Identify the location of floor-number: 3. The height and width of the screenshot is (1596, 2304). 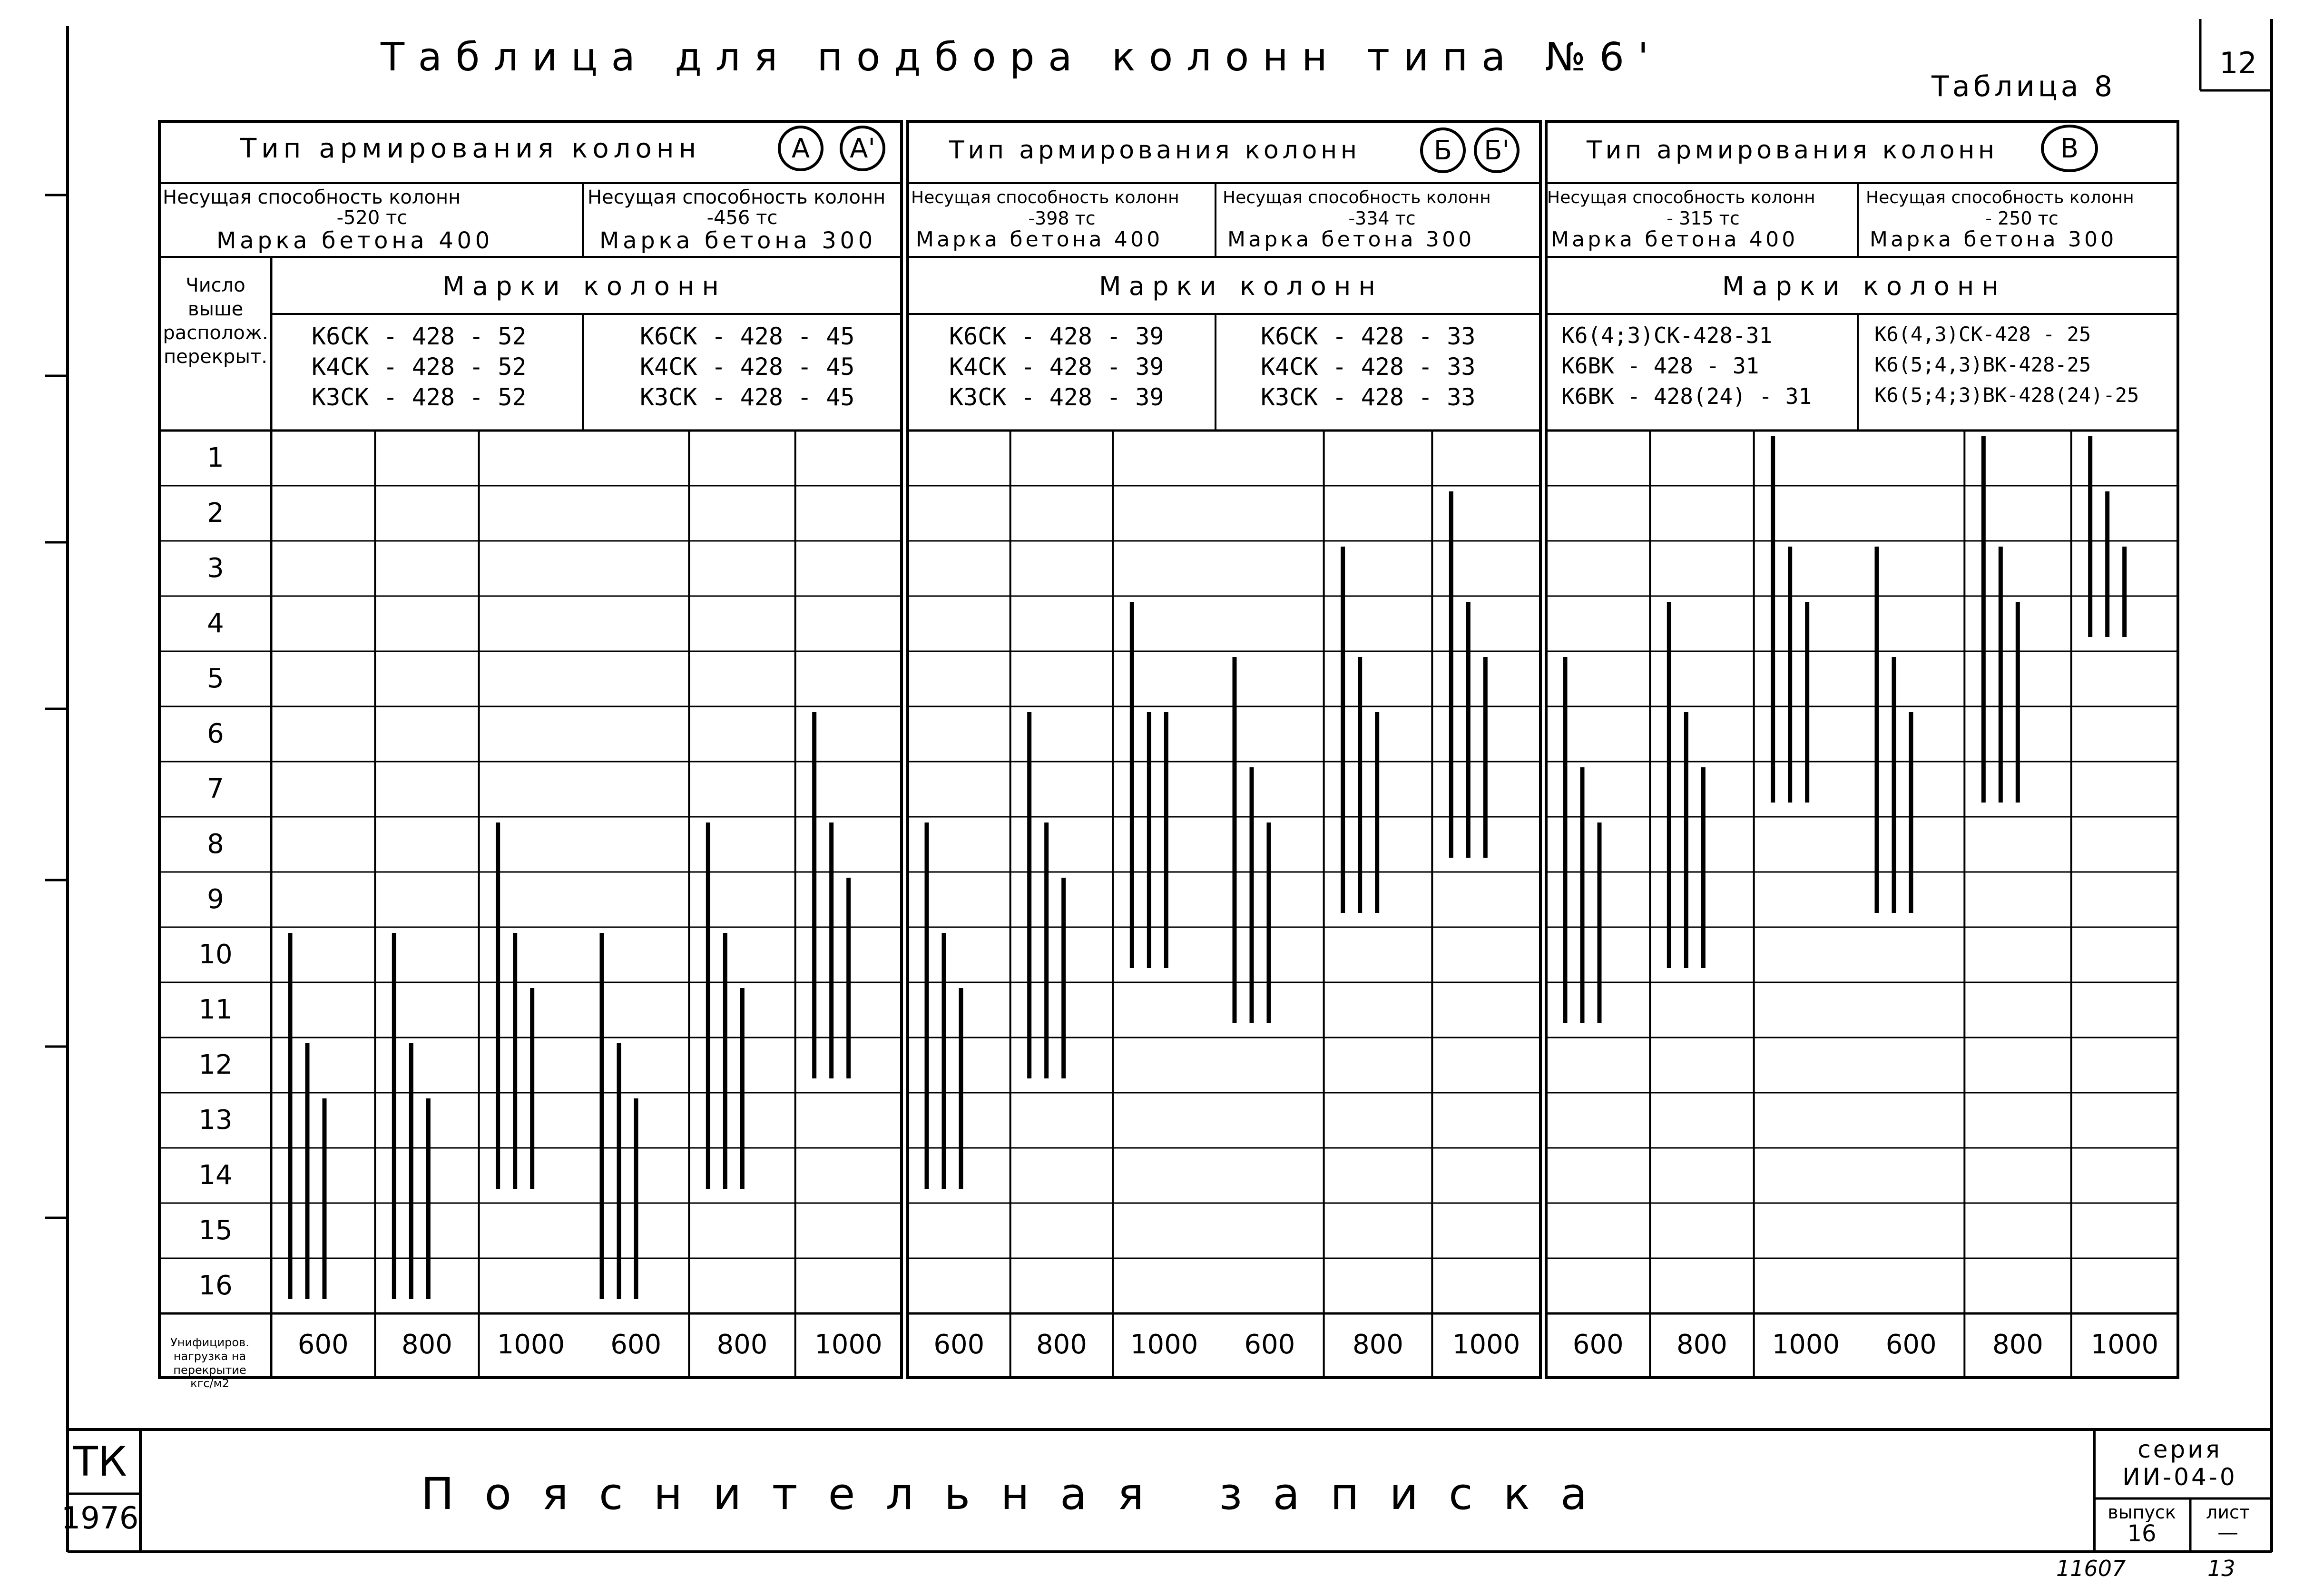
(215, 568).